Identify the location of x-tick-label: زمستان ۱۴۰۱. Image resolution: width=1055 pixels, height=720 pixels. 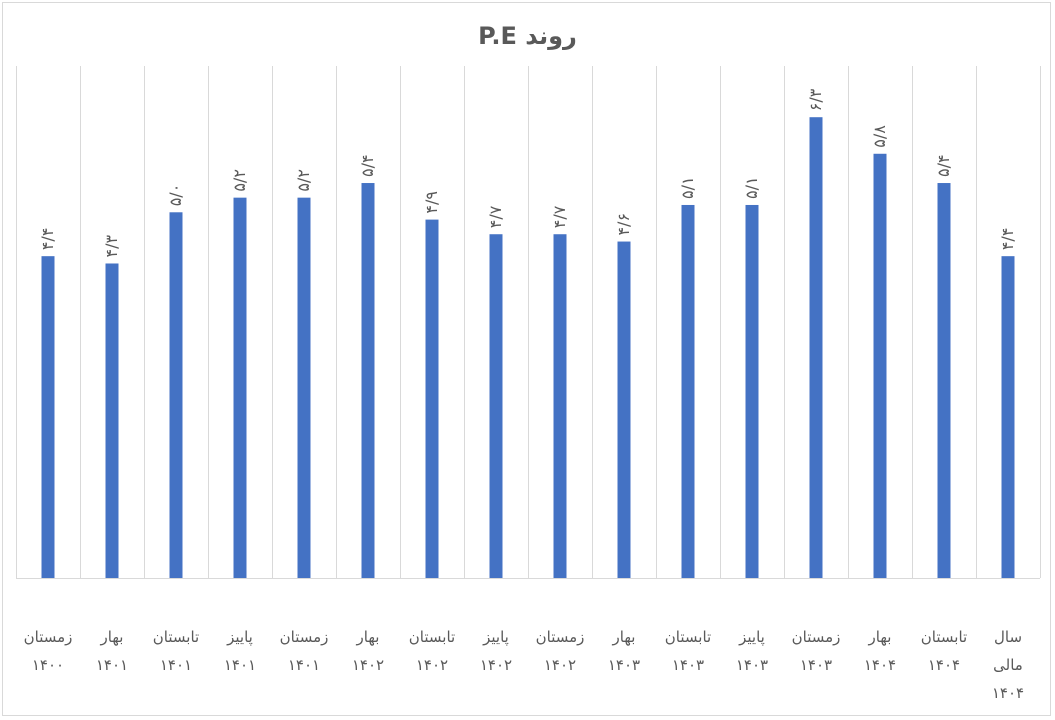
(304, 651).